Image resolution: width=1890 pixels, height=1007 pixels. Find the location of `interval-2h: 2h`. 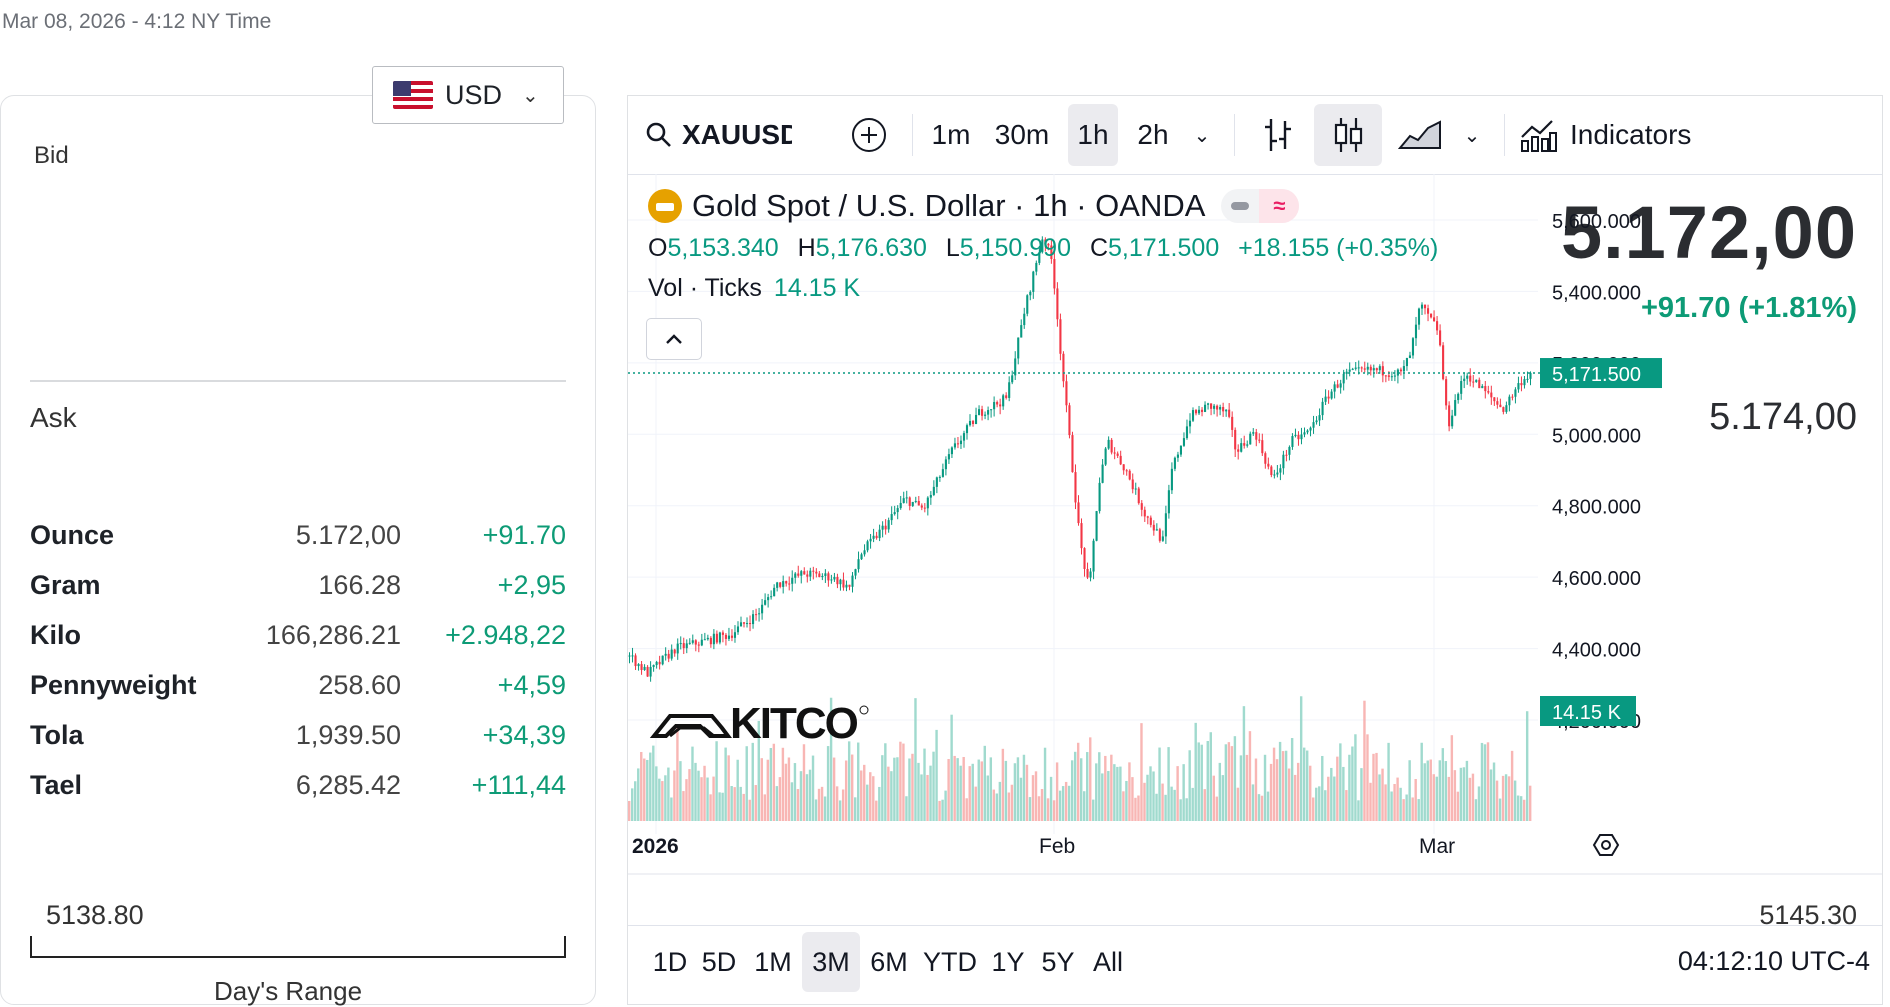

interval-2h: 2h is located at coordinates (1153, 134).